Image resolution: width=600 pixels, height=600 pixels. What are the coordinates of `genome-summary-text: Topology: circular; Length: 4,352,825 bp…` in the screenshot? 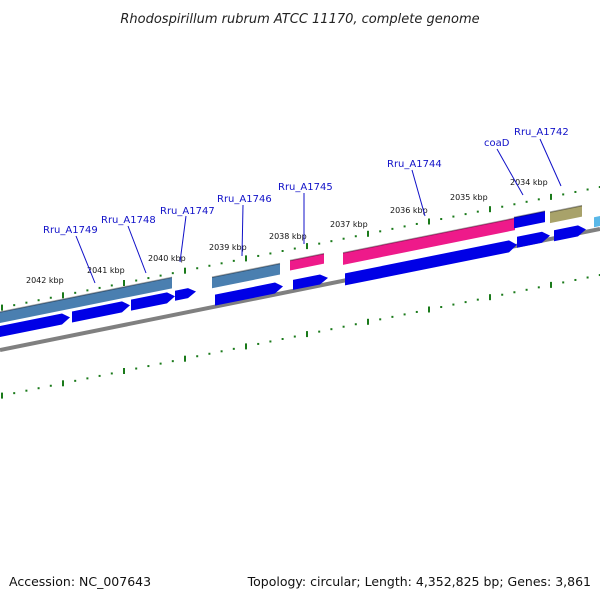 It's located at (419, 581).